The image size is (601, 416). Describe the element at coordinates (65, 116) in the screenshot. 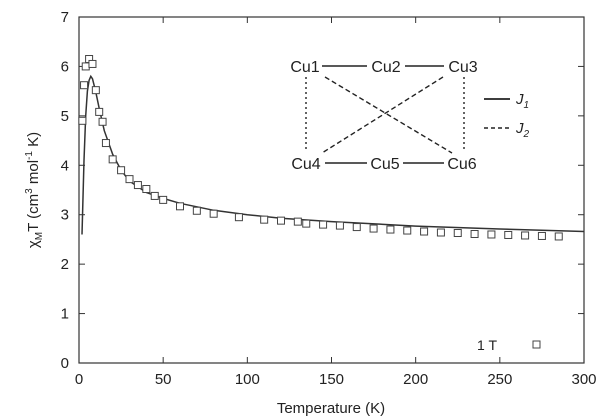

I see `y-tick-label: 5` at that location.